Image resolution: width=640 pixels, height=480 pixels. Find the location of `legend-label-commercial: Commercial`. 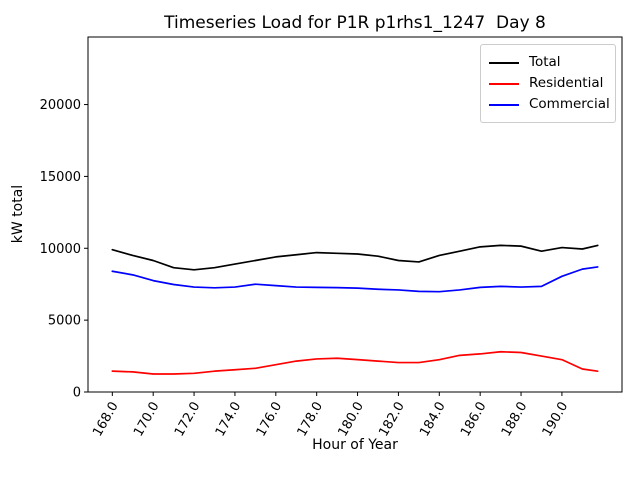

legend-label-commercial: Commercial is located at coordinates (569, 104).